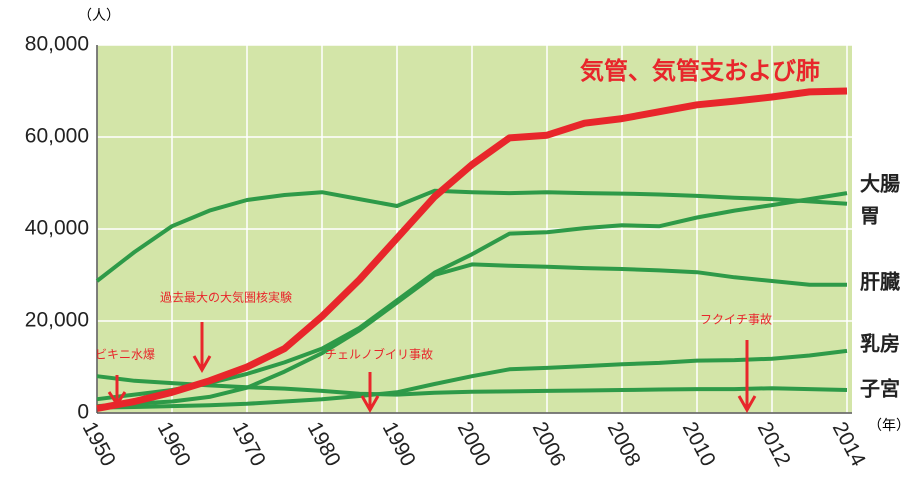 The image size is (920, 480). Describe the element at coordinates (774, 444) in the screenshot. I see `x-tick-label: 2012` at that location.